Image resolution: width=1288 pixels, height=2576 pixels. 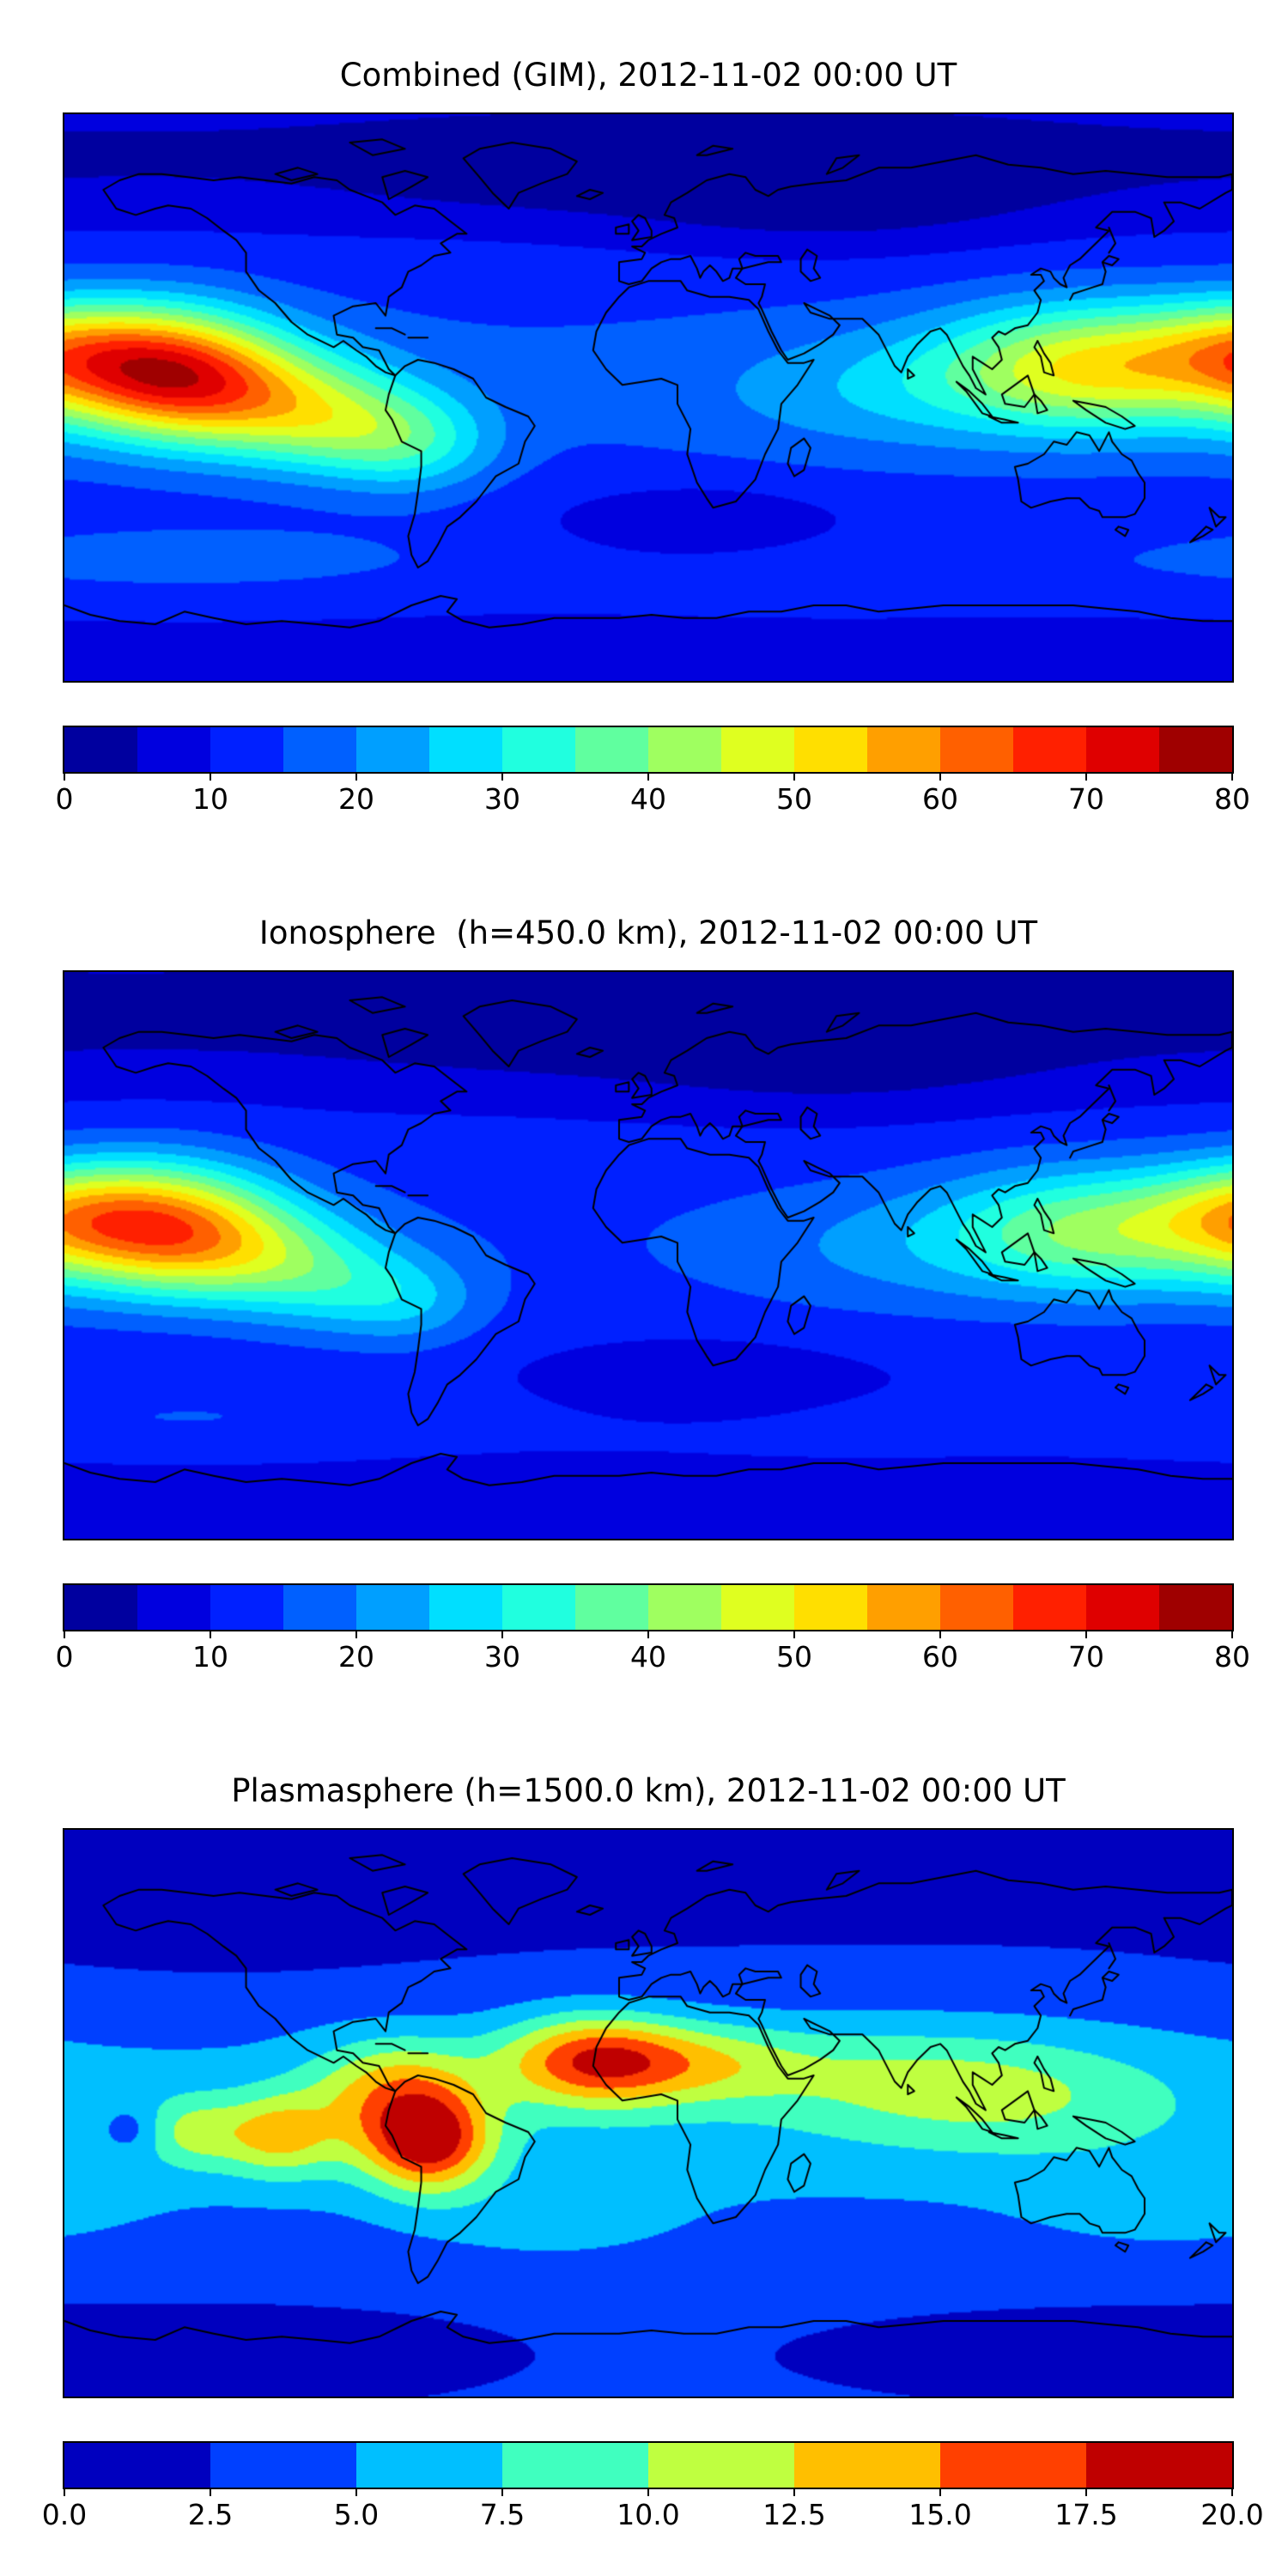 What do you see at coordinates (649, 2514) in the screenshot?
I see `colorbar-tick-label: 10.0` at bounding box center [649, 2514].